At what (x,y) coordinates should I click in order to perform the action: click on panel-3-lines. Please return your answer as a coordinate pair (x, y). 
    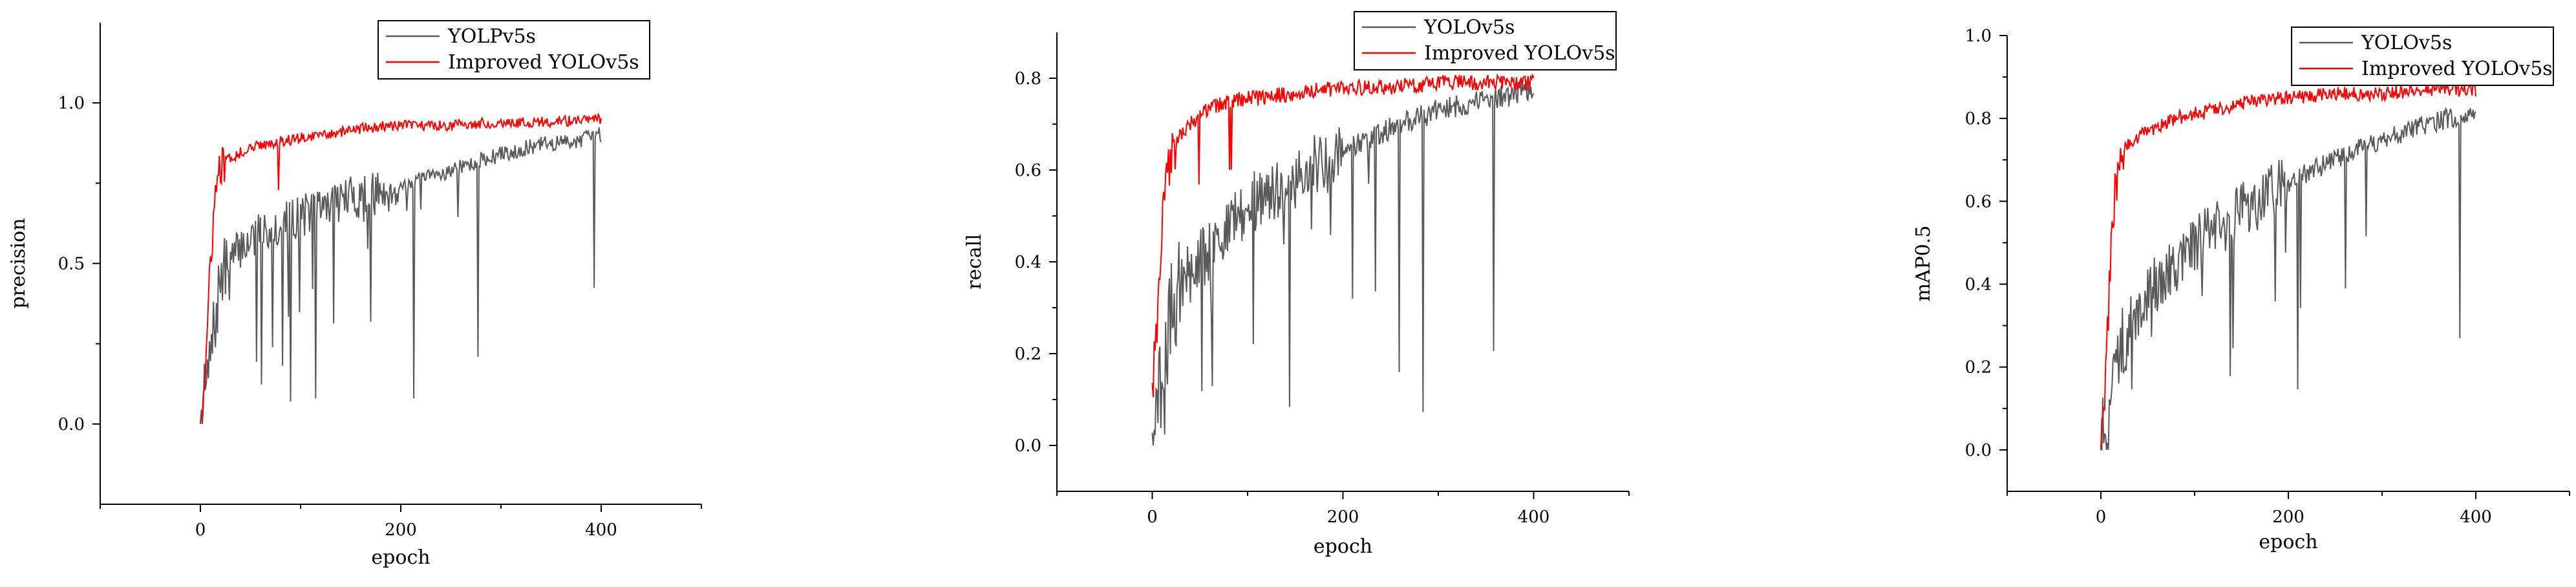
    Looking at the image, I should click on (2288, 265).